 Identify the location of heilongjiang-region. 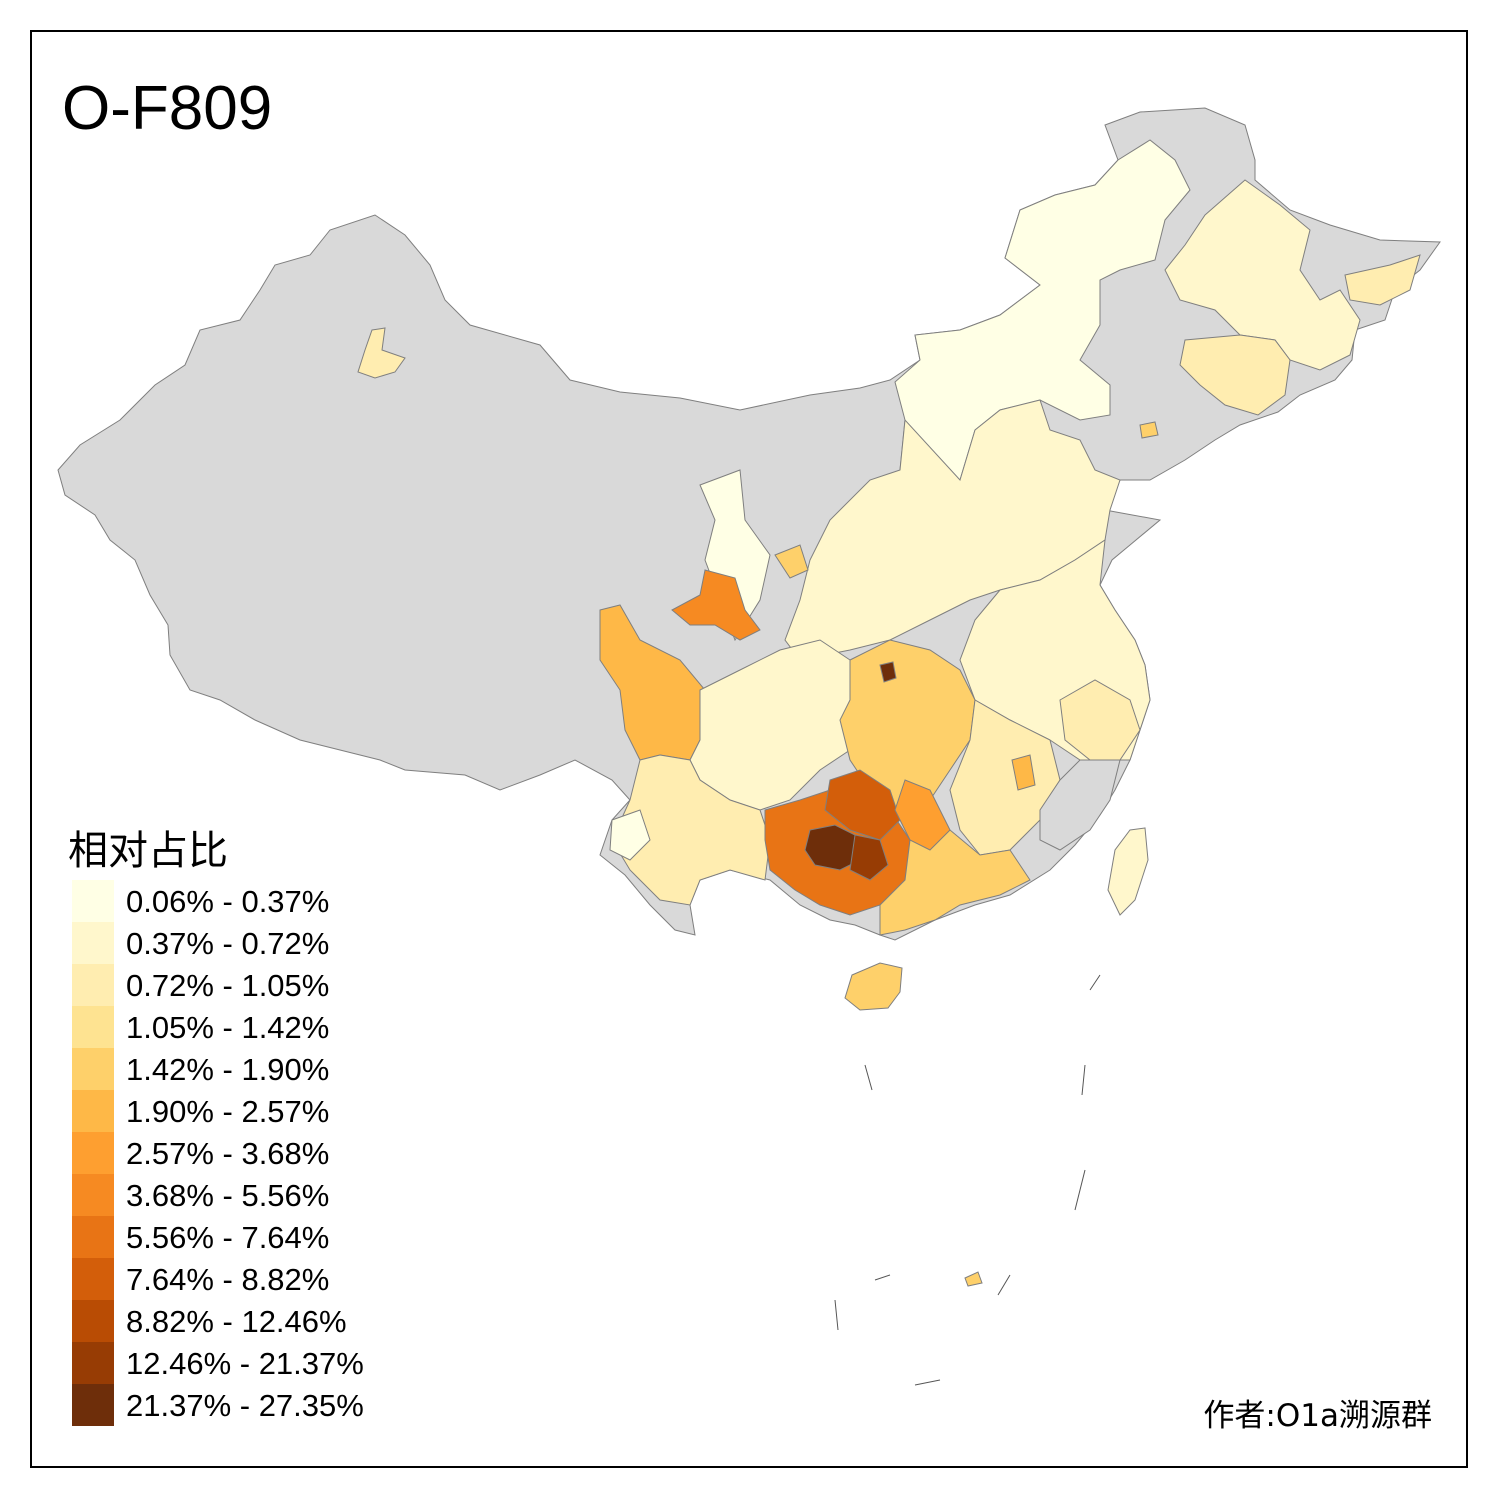
(1262, 275).